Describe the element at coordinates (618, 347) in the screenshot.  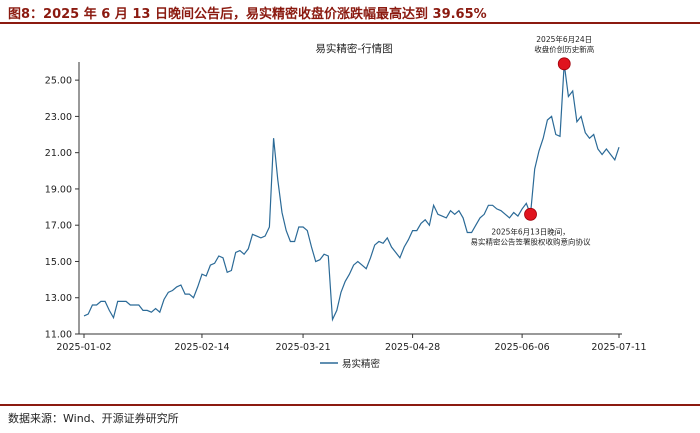
I see `x-tick-label: 2025-07-11` at that location.